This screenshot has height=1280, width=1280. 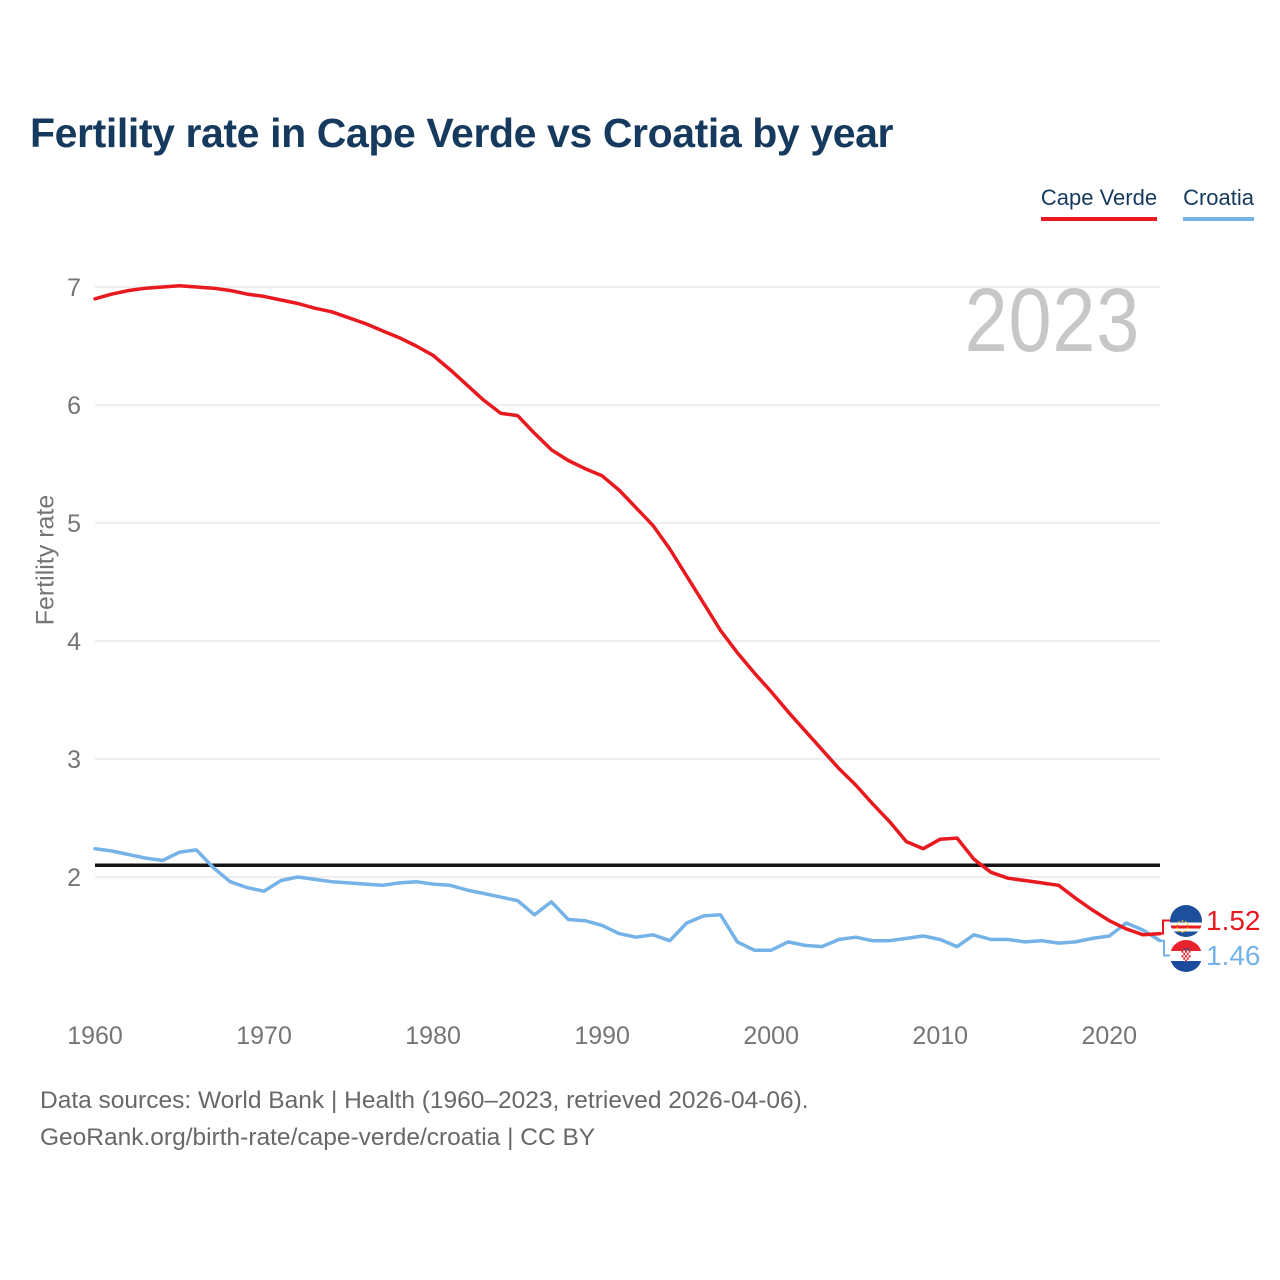 I want to click on legend-color-bar-croatia, so click(x=1218, y=219).